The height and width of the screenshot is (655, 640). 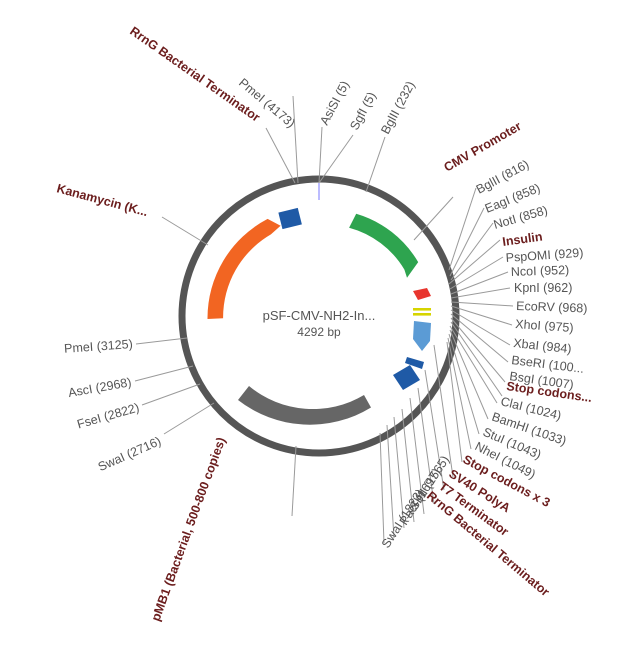 What do you see at coordinates (334, 103) in the screenshot?
I see `site-label-asisi-5: AsiSI (5)` at bounding box center [334, 103].